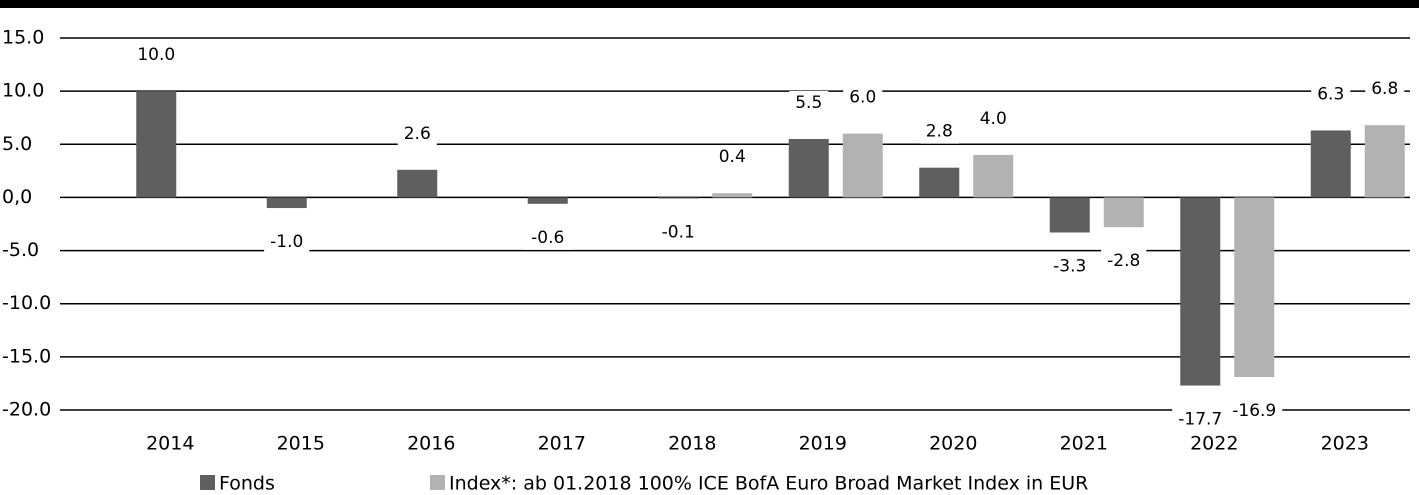 This screenshot has width=1419, height=495. Describe the element at coordinates (26, 303) in the screenshot. I see `y-tick-label: -10.0` at that location.